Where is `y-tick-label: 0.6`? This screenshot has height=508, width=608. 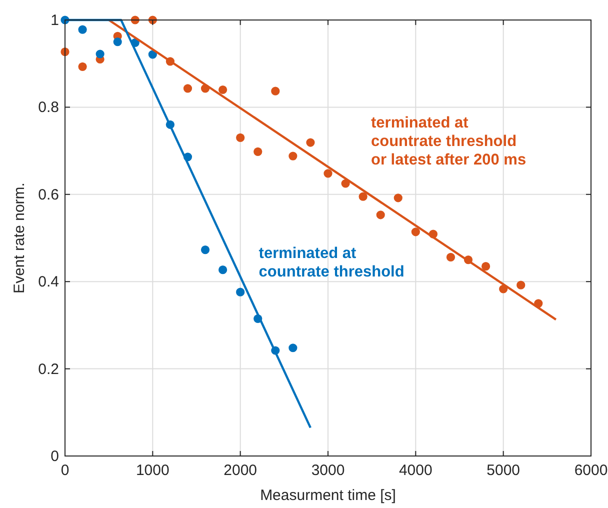
y-tick-label: 0.6 is located at coordinates (48, 195).